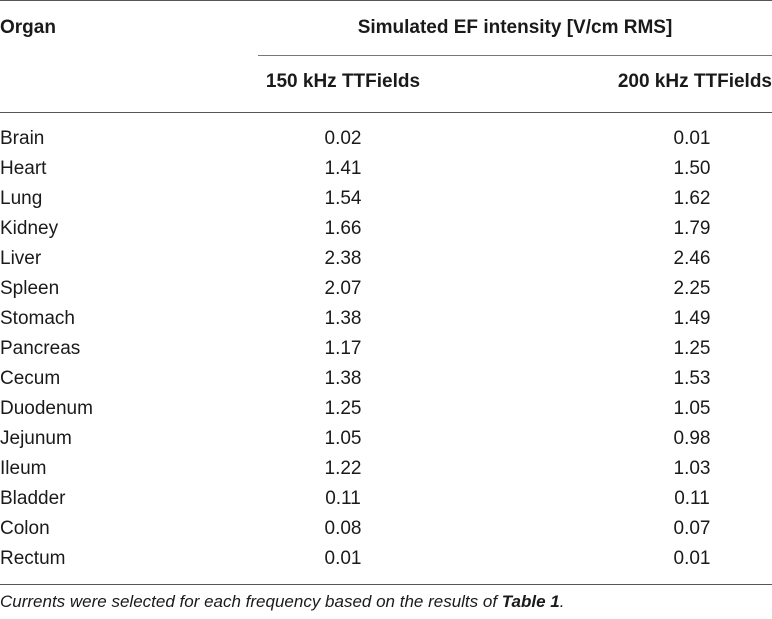 The image size is (772, 619). I want to click on organ-cell: Kidney, so click(29, 228).